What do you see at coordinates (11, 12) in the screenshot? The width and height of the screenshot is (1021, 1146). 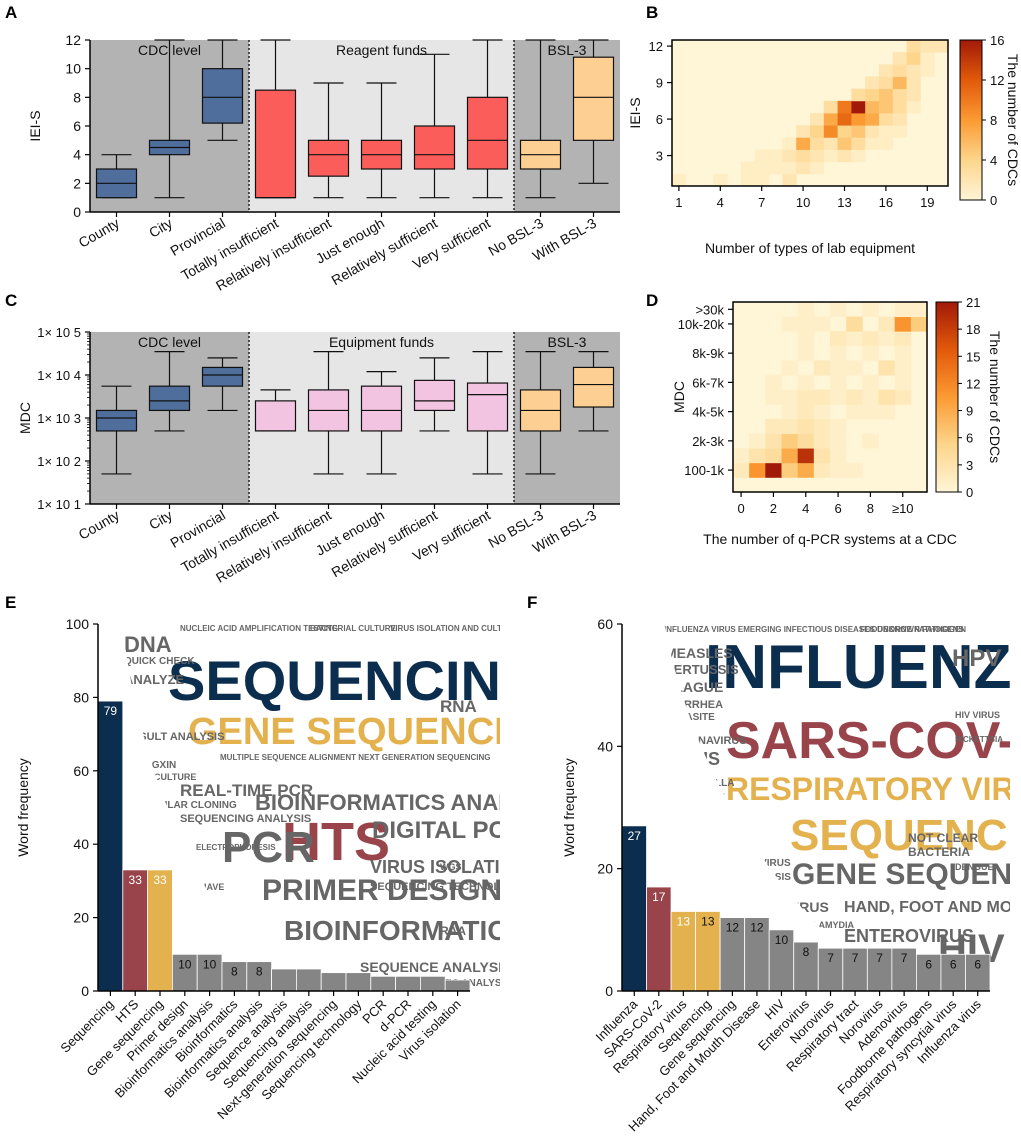 I see `panel-letter-a: A` at bounding box center [11, 12].